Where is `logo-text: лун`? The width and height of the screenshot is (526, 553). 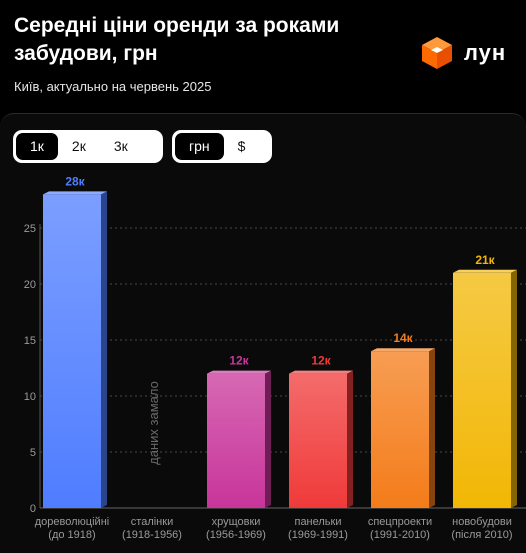
logo-text: лун is located at coordinates (485, 52).